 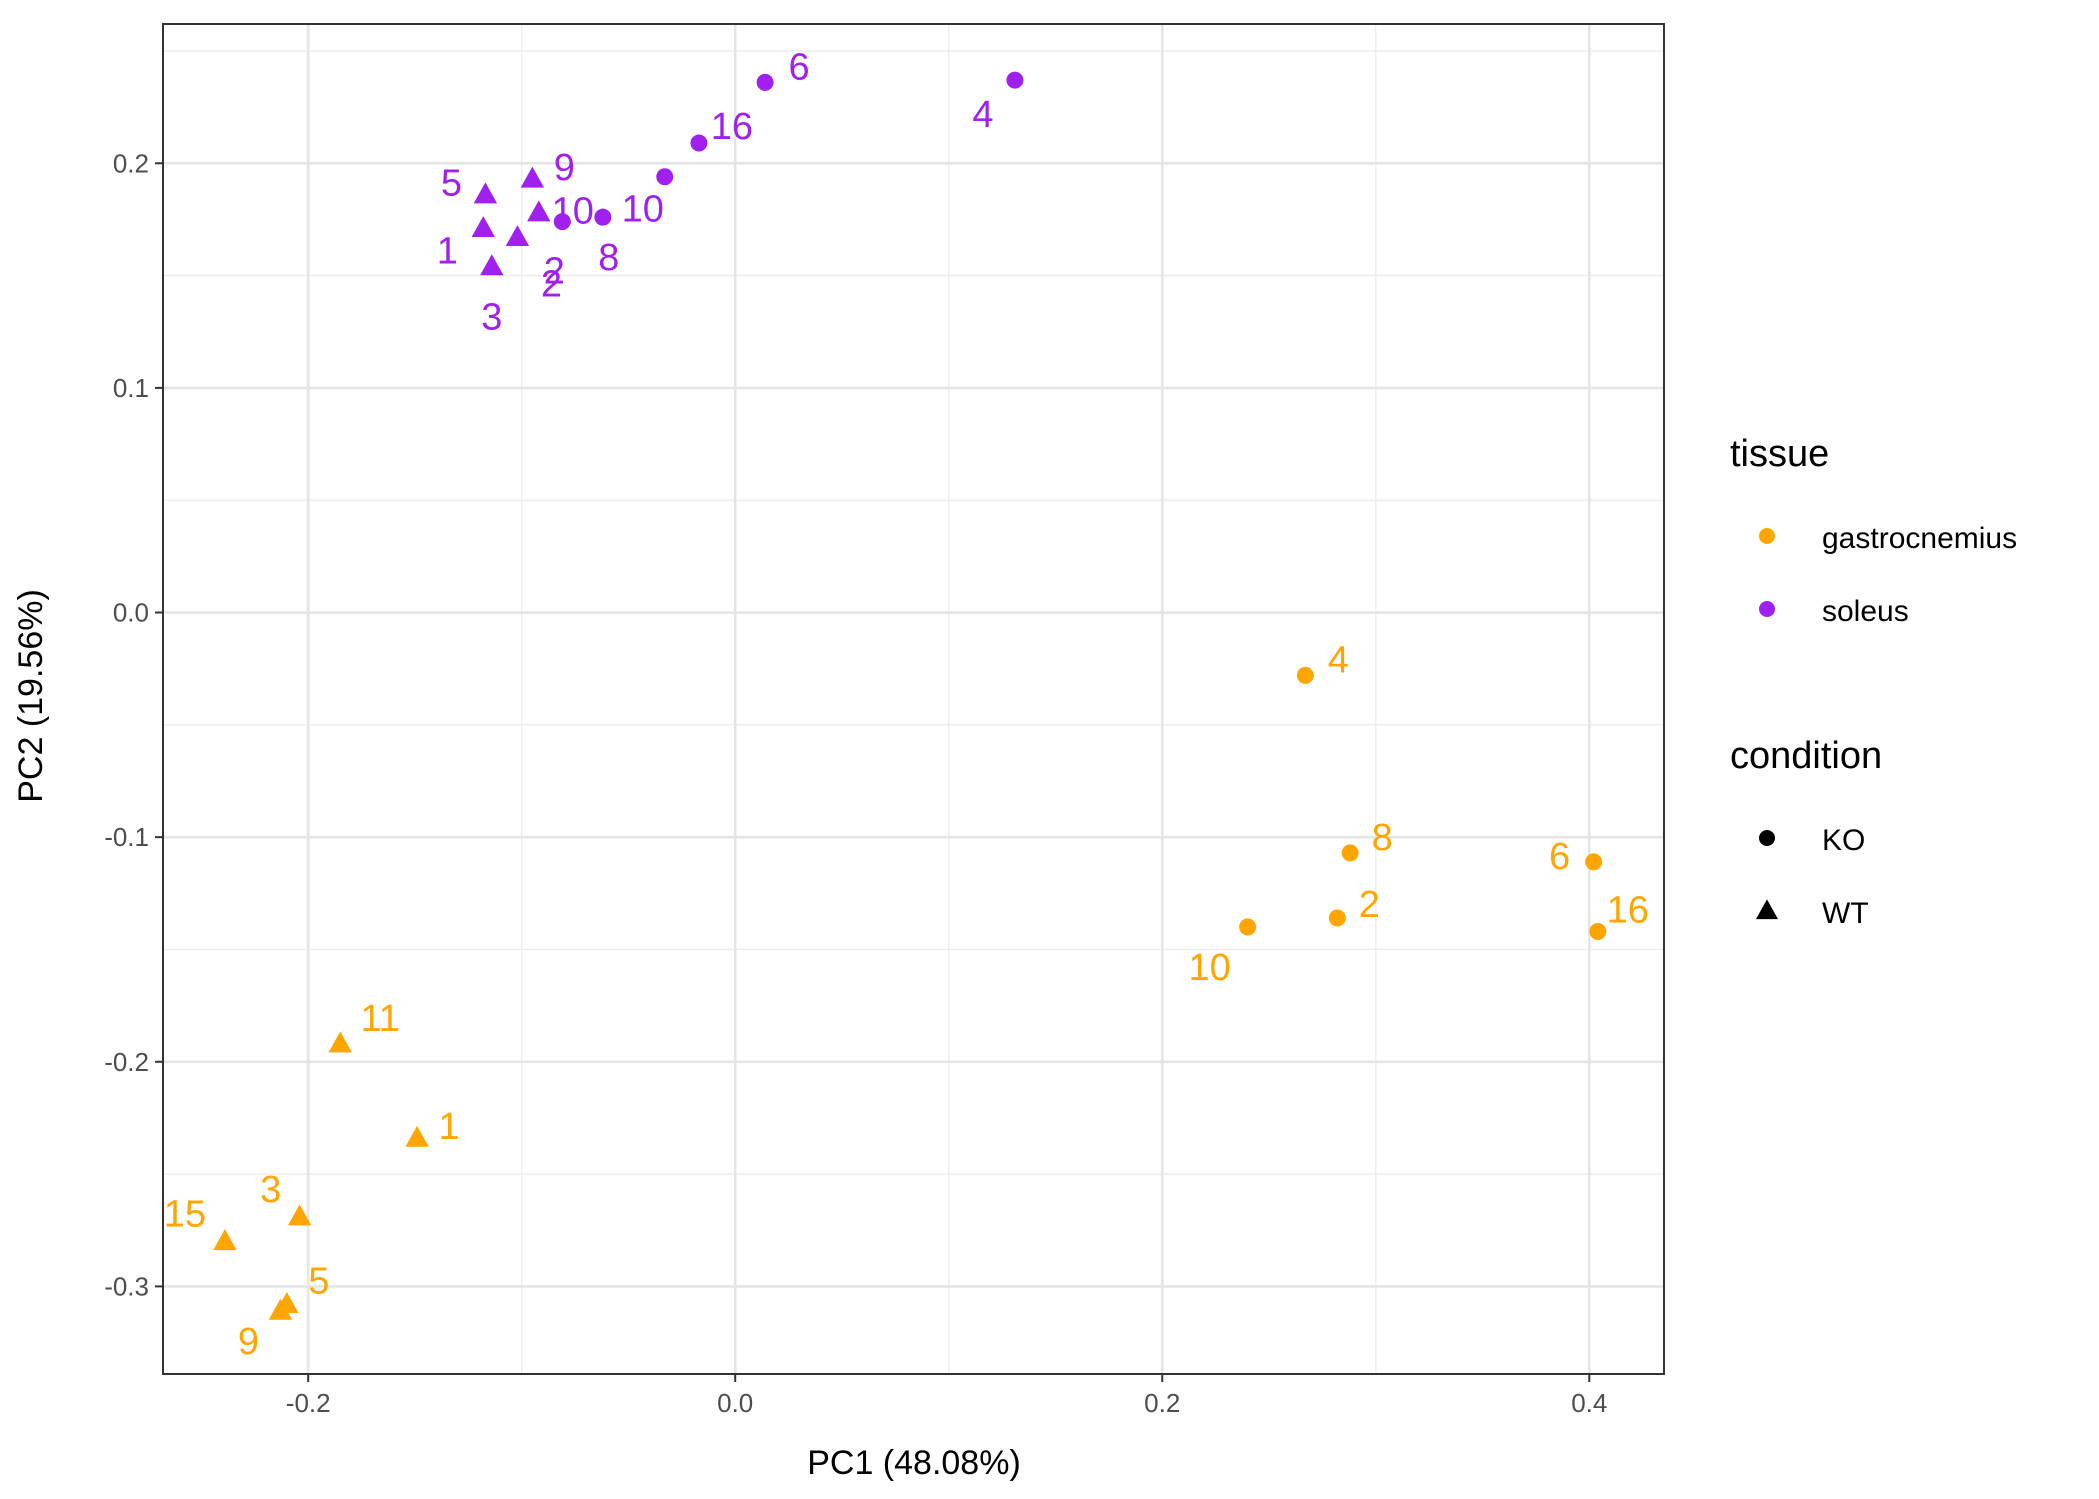 What do you see at coordinates (1806, 756) in the screenshot?
I see `legend-title: condition` at bounding box center [1806, 756].